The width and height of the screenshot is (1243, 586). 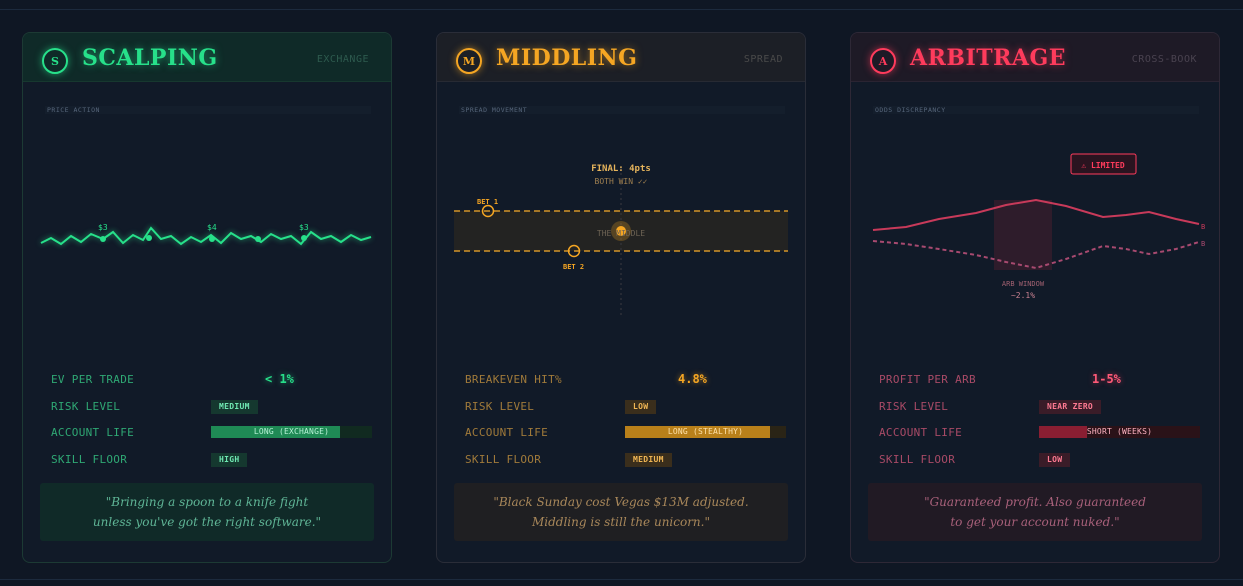 What do you see at coordinates (1023, 284) in the screenshot?
I see `arb-window-label: ARB WINDOW` at bounding box center [1023, 284].